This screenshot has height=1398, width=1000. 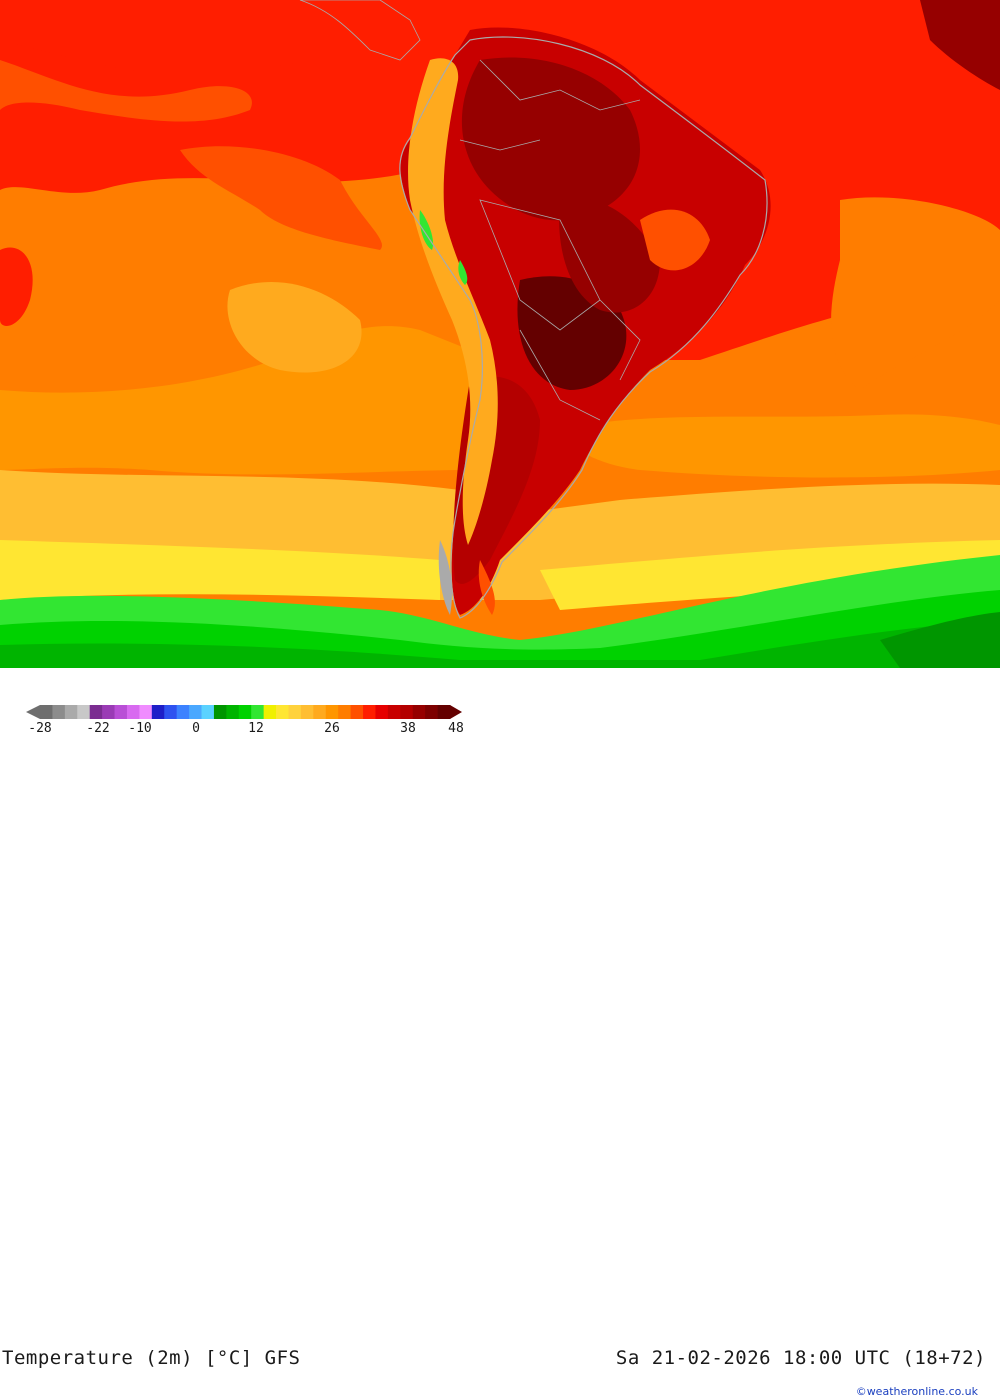 What do you see at coordinates (915, 293) in the screenshot?
I see `atlantic-warm-patch` at bounding box center [915, 293].